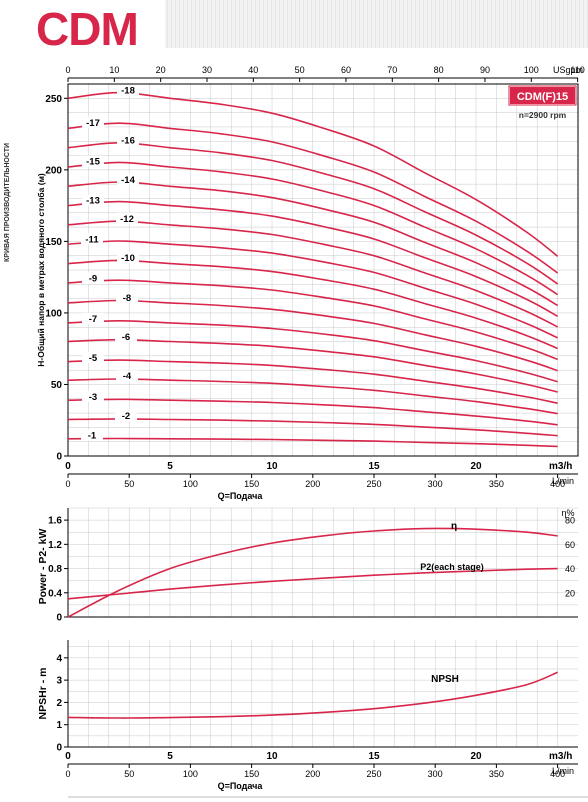 The width and height of the screenshot is (588, 802). I want to click on npsh-y-tick-label: 0, so click(59, 748).